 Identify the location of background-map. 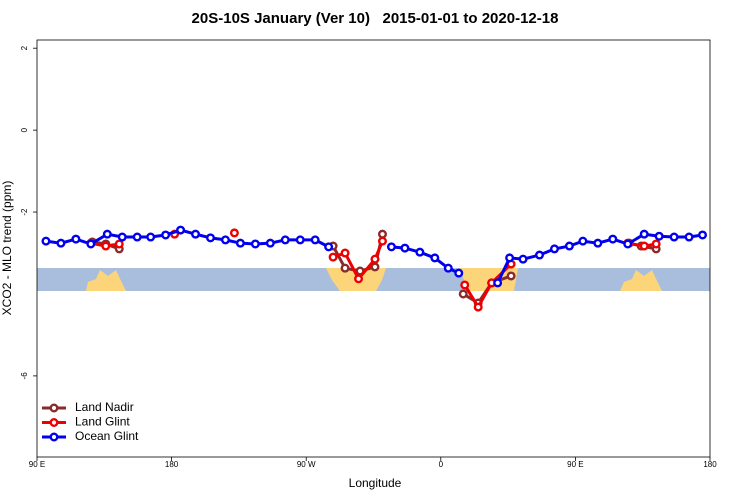
(373, 279).